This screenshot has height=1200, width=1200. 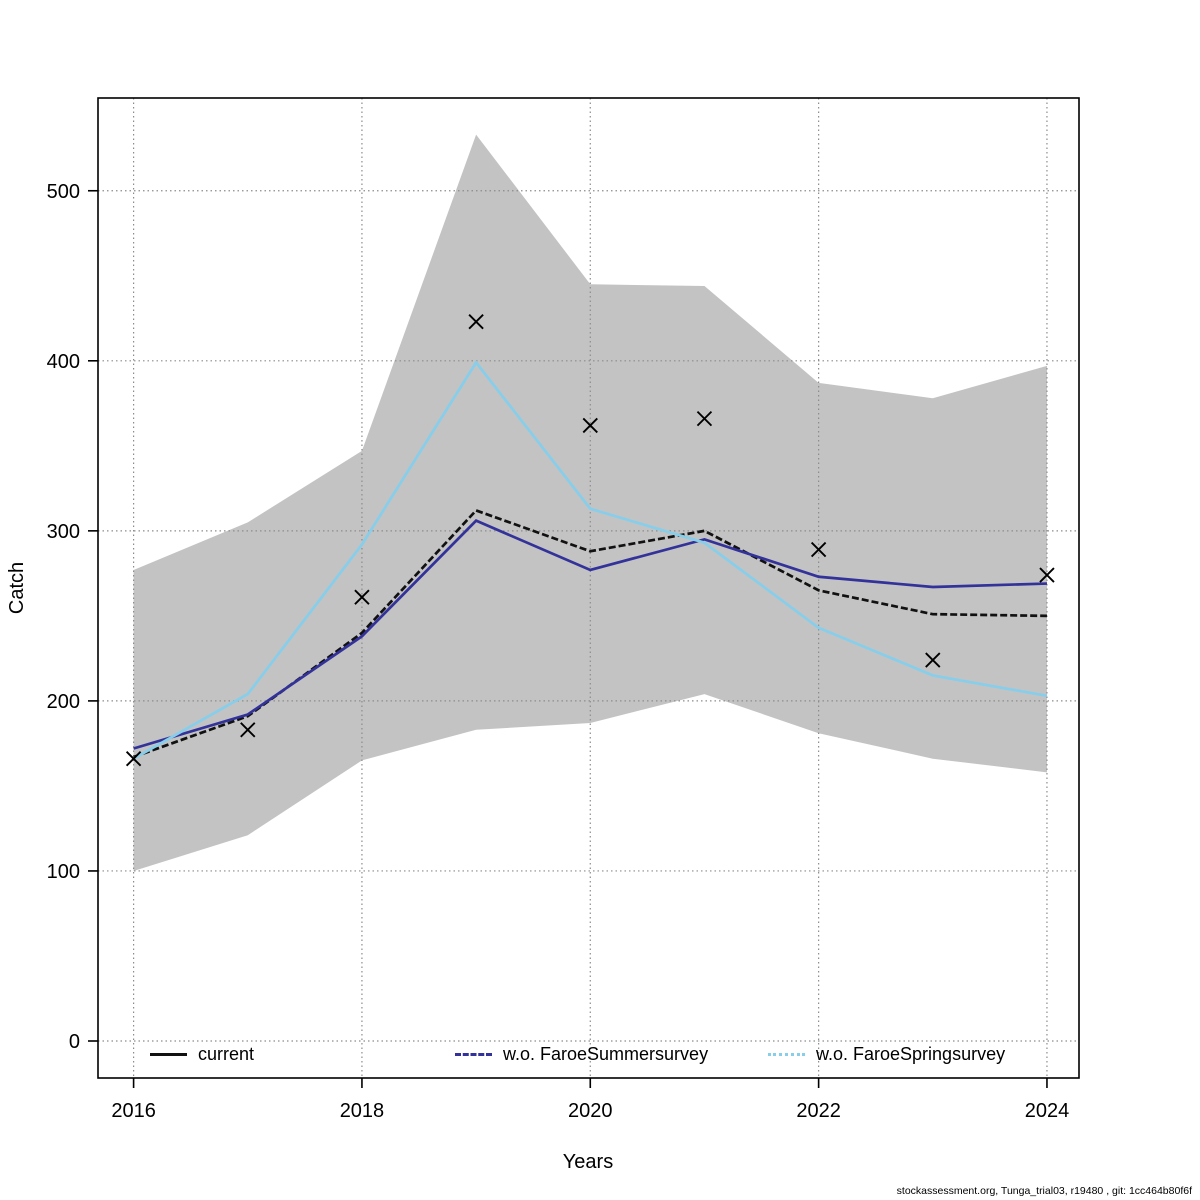 What do you see at coordinates (63, 532) in the screenshot?
I see `y-tick-label: 300` at bounding box center [63, 532].